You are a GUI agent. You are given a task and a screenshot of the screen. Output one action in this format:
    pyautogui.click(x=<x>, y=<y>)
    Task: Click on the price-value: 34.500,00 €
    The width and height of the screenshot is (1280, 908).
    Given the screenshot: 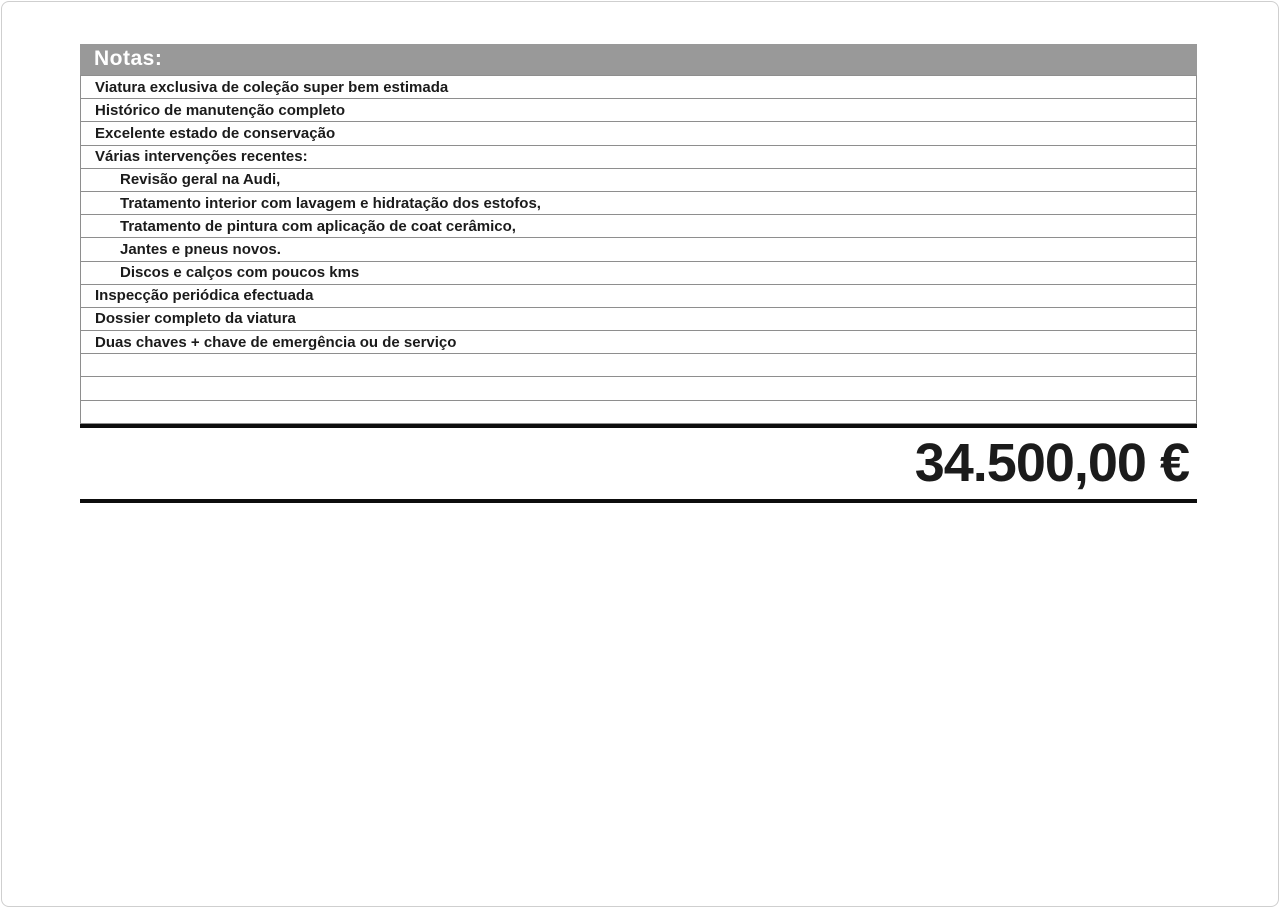 What is the action you would take?
    pyautogui.click(x=1052, y=463)
    